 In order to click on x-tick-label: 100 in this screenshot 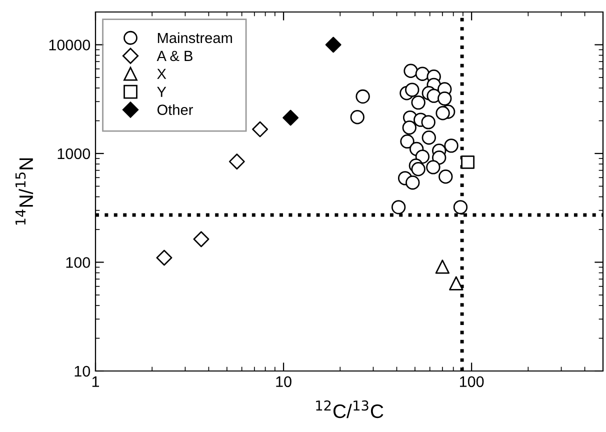, I will do `click(472, 382)`.